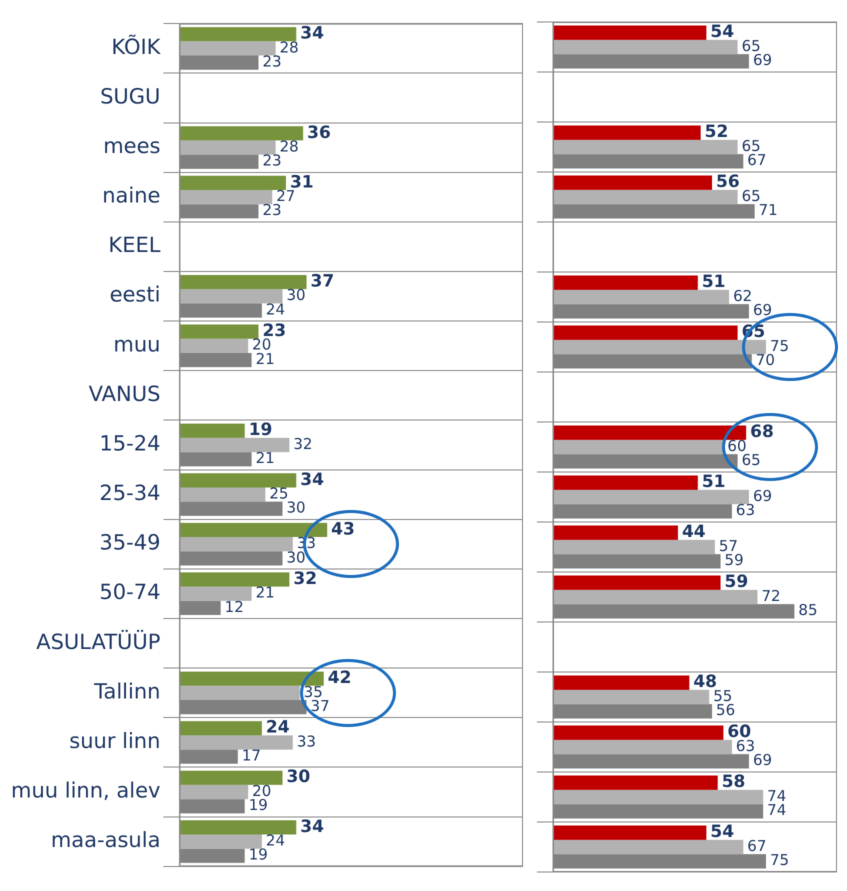 The image size is (847, 891). I want to click on y-tick-label: eesti, so click(135, 294).